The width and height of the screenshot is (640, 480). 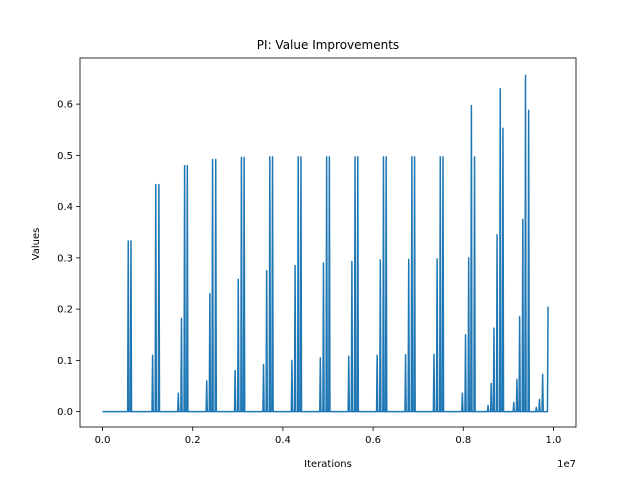 I want to click on y-axis-title: Values, so click(x=36, y=244).